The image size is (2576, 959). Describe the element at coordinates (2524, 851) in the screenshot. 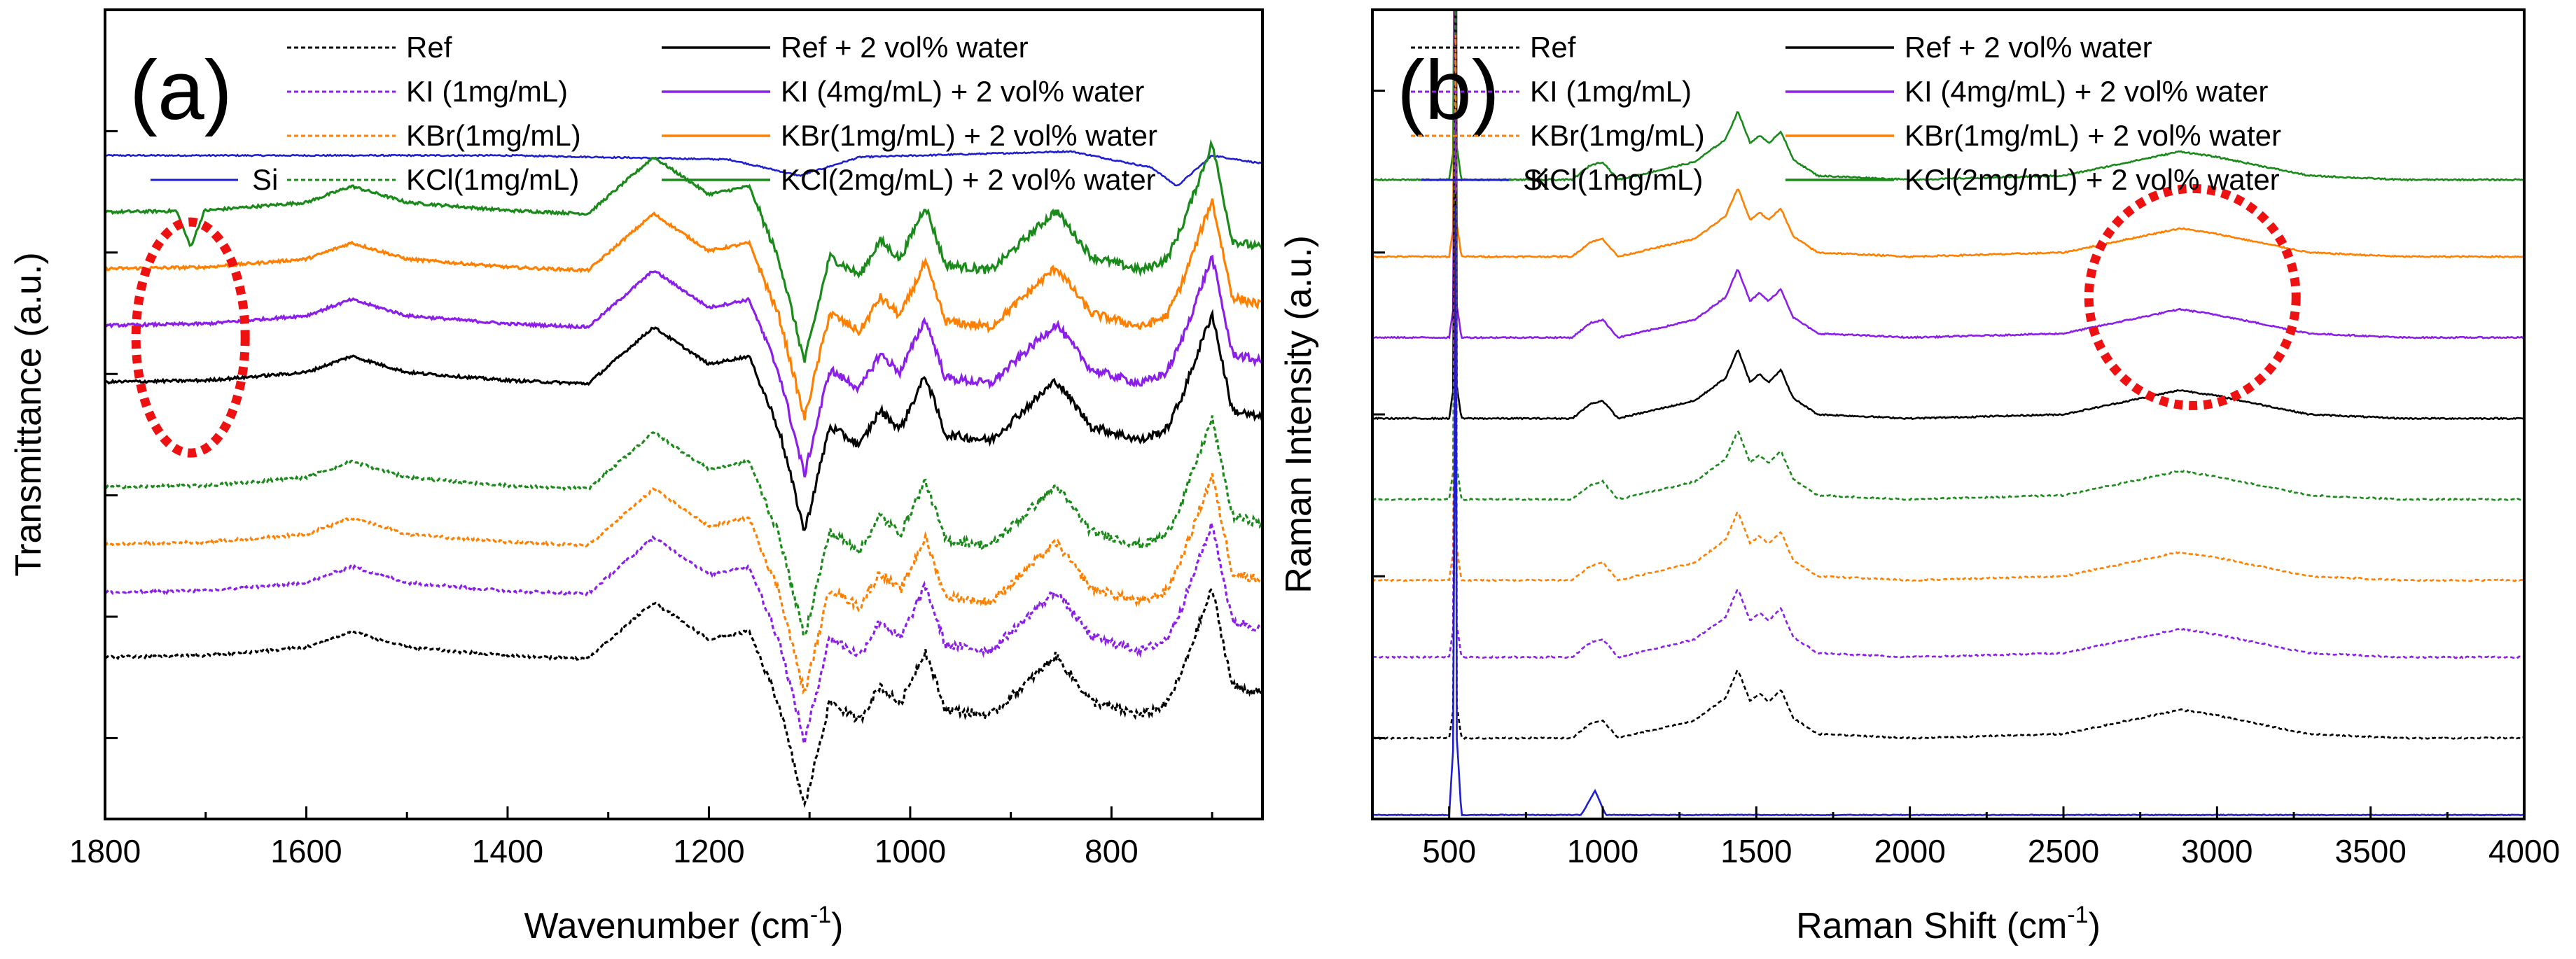

I see `x-tick-label: 4000` at that location.